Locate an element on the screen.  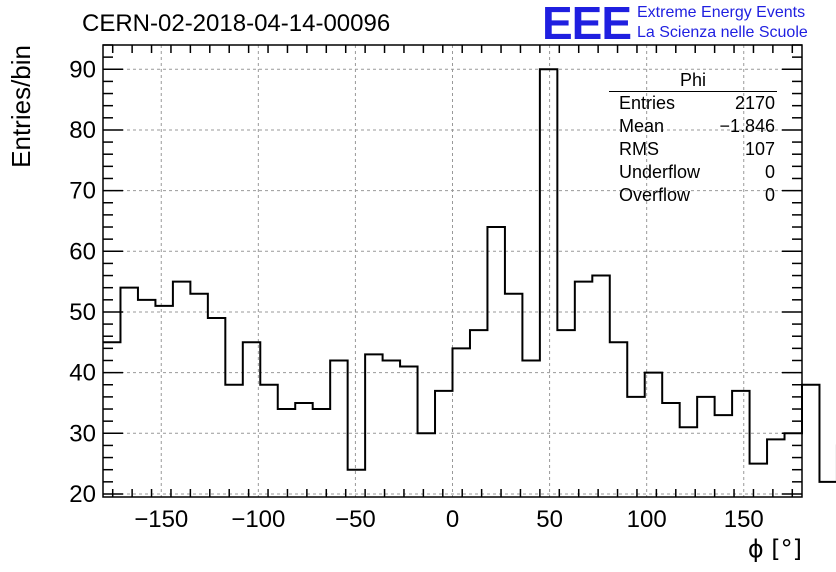
stats-row-underflow: Underflow 0 is located at coordinates (693, 172).